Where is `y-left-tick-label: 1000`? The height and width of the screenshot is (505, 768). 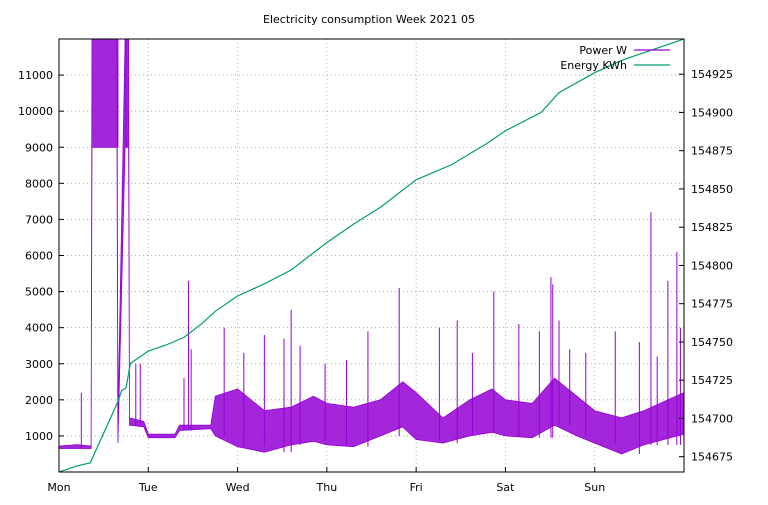
y-left-tick-label: 1000 is located at coordinates (39, 436).